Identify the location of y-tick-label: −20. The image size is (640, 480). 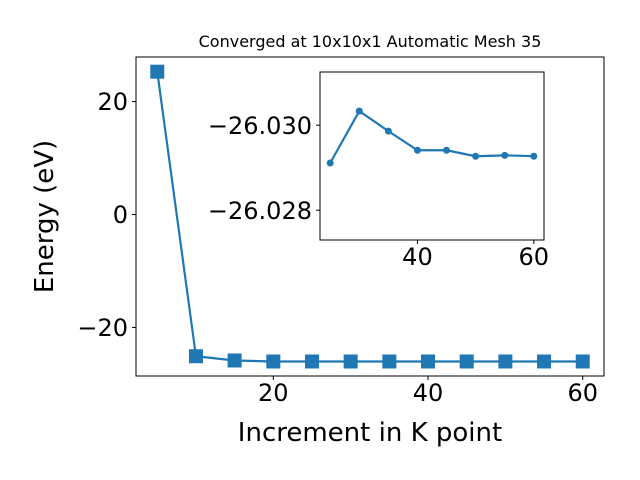
(102, 328).